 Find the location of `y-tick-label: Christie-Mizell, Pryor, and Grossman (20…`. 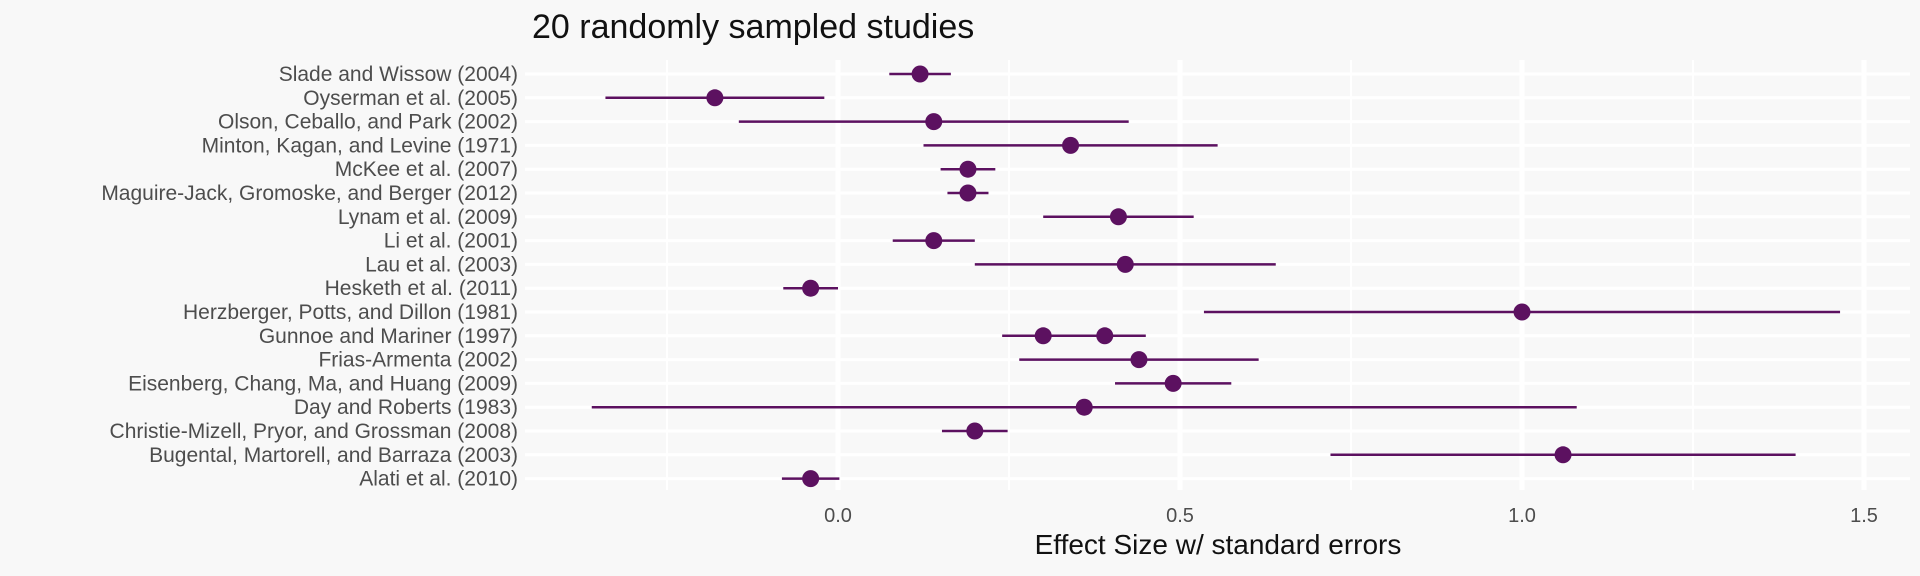

y-tick-label: Christie-Mizell, Pryor, and Grossman (20… is located at coordinates (314, 431).